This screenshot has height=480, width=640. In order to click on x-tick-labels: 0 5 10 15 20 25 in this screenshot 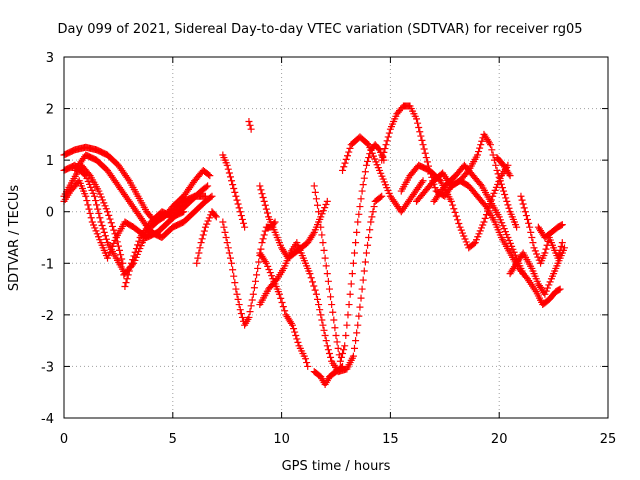, I will do `click(338, 439)`.